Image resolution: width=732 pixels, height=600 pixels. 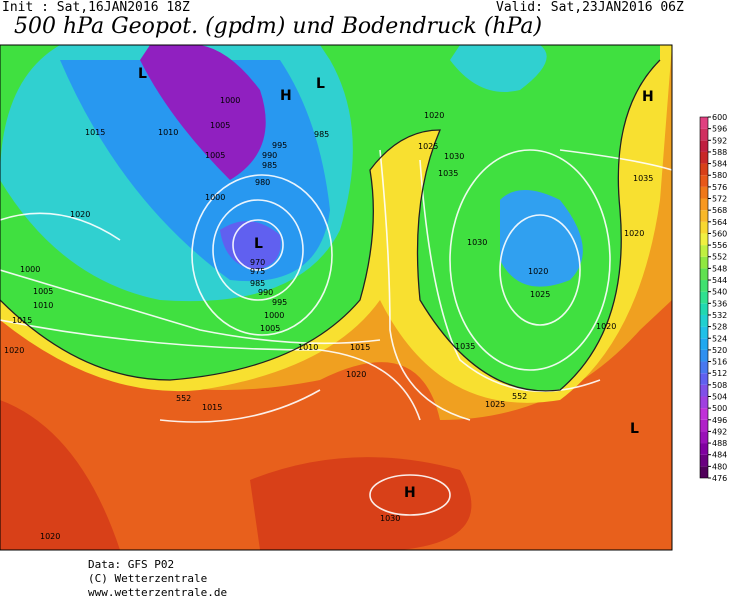 What do you see at coordinates (719, 362) in the screenshot?
I see `colorbar-label: 516` at bounding box center [719, 362].